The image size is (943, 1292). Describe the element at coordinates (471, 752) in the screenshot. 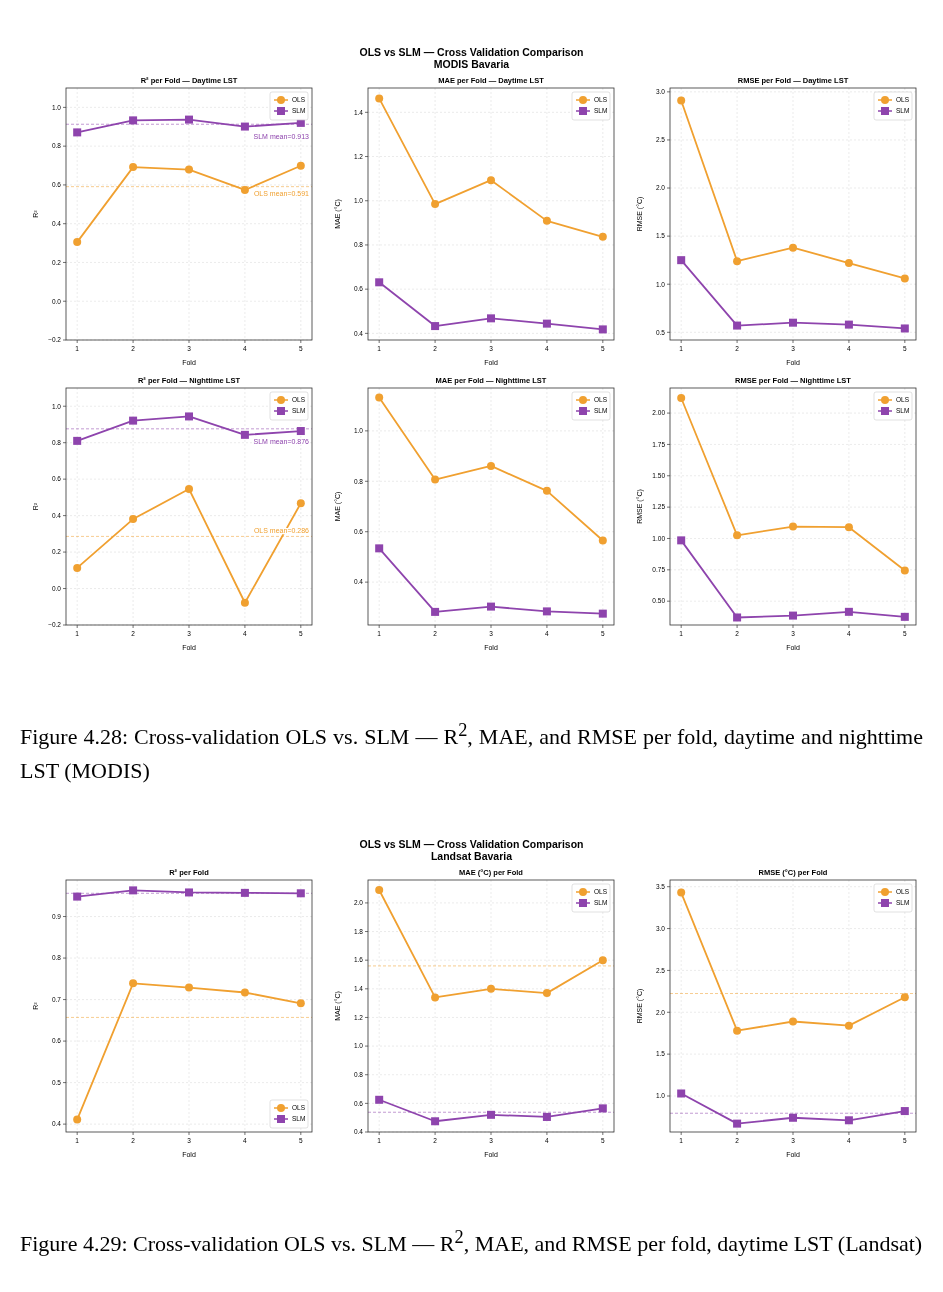

I see `text: Figure 4.28: Cross-validation OLS vs. SLM — R$^{2}$, MAE, and RMSE per fold, daytime and nighttime LST (MODIS)` at that location.